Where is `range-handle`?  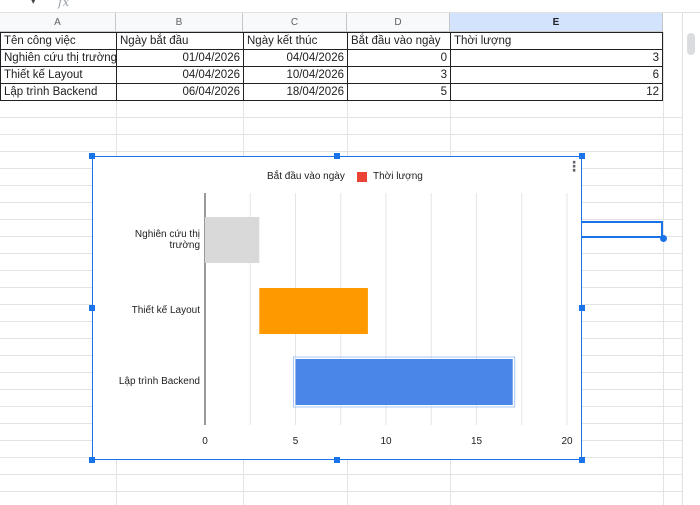
range-handle is located at coordinates (663, 238).